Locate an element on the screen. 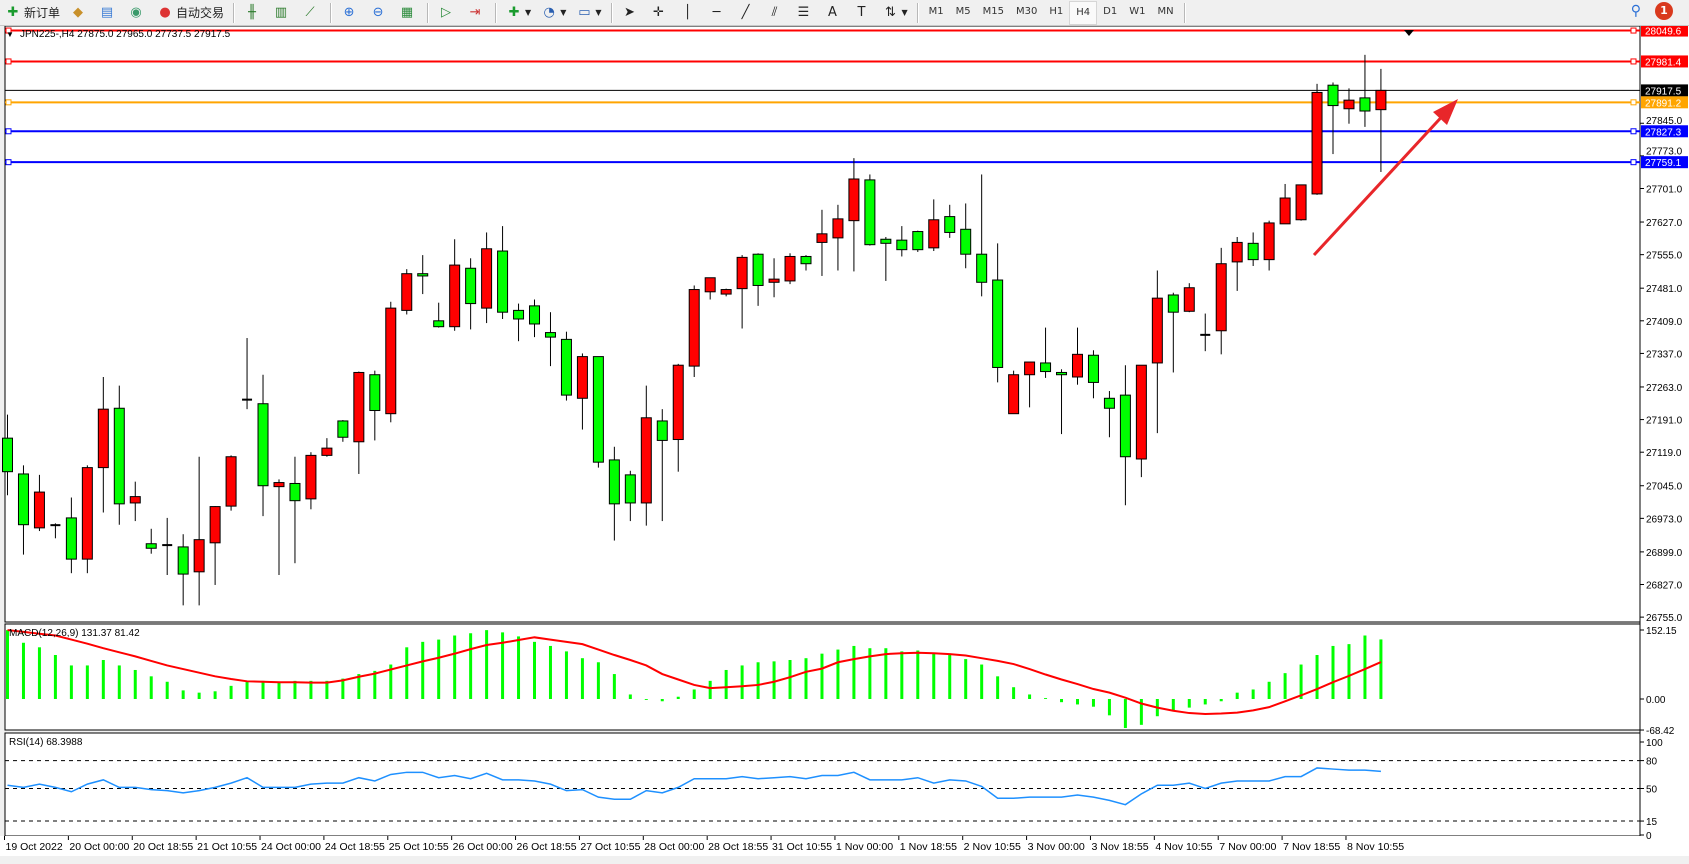 This screenshot has width=1689, height=864. line-chart-button: ⟋ is located at coordinates (311, 13).